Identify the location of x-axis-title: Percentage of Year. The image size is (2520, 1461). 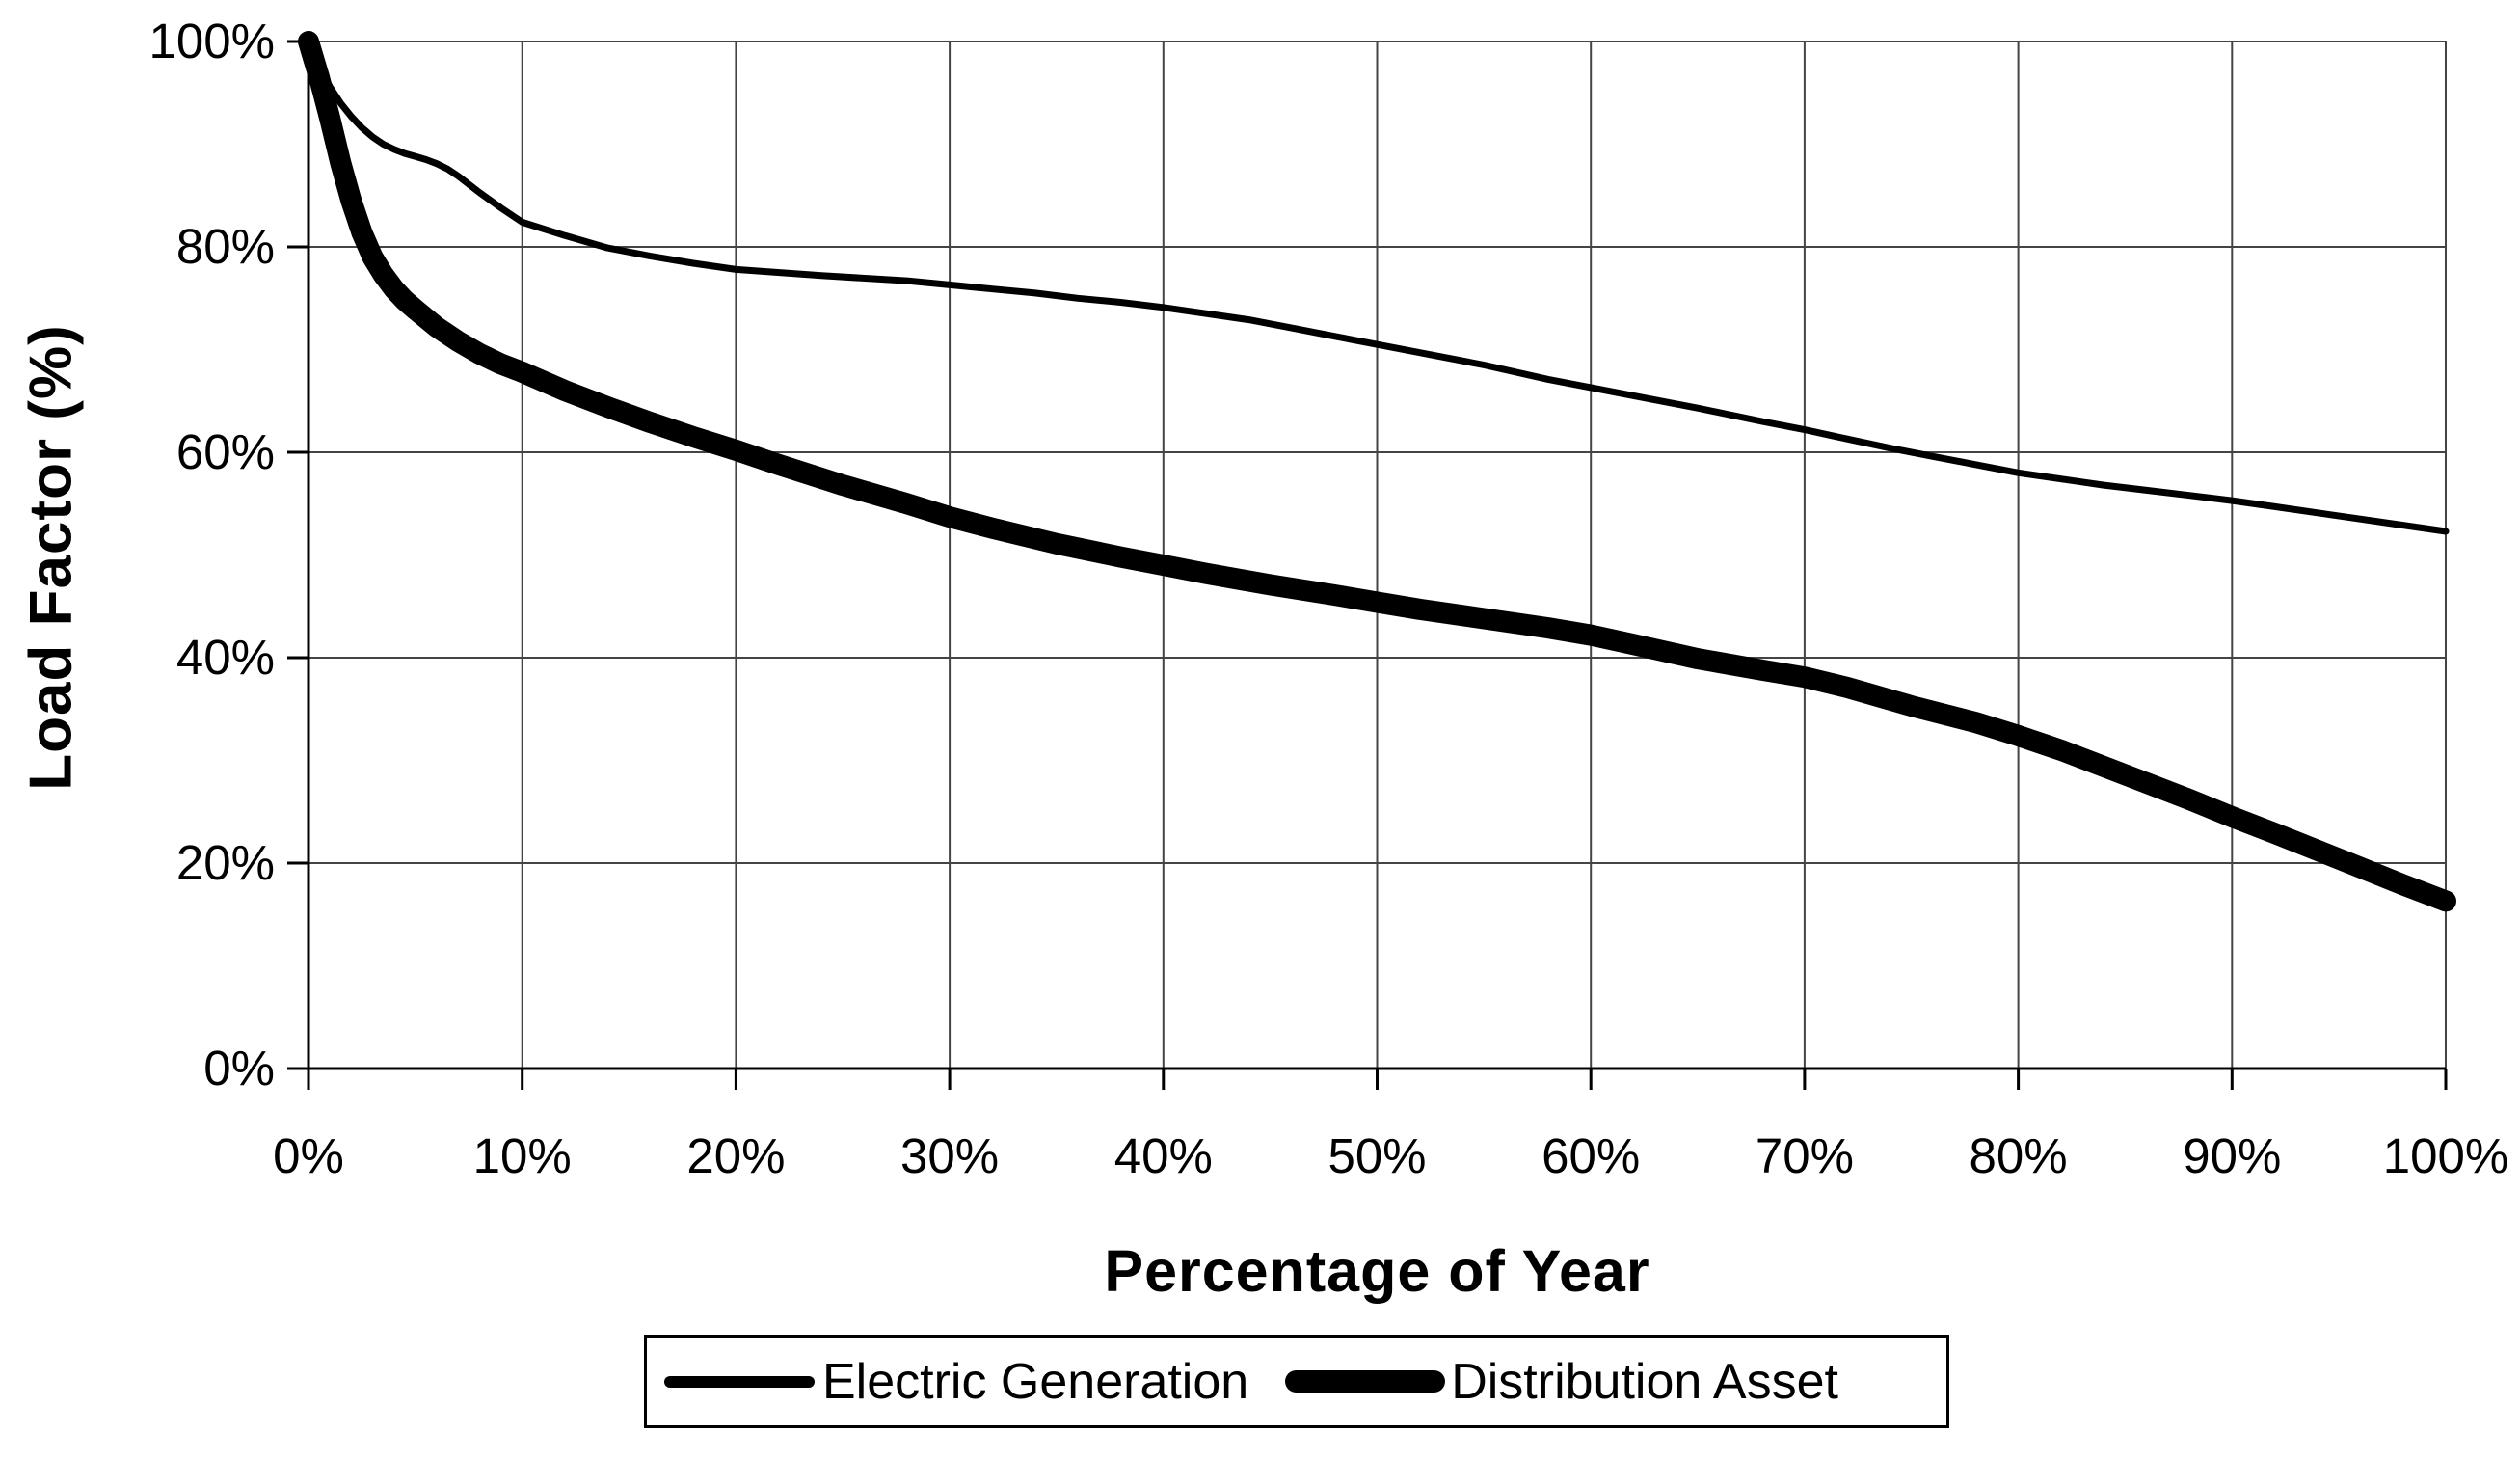
(1377, 1271).